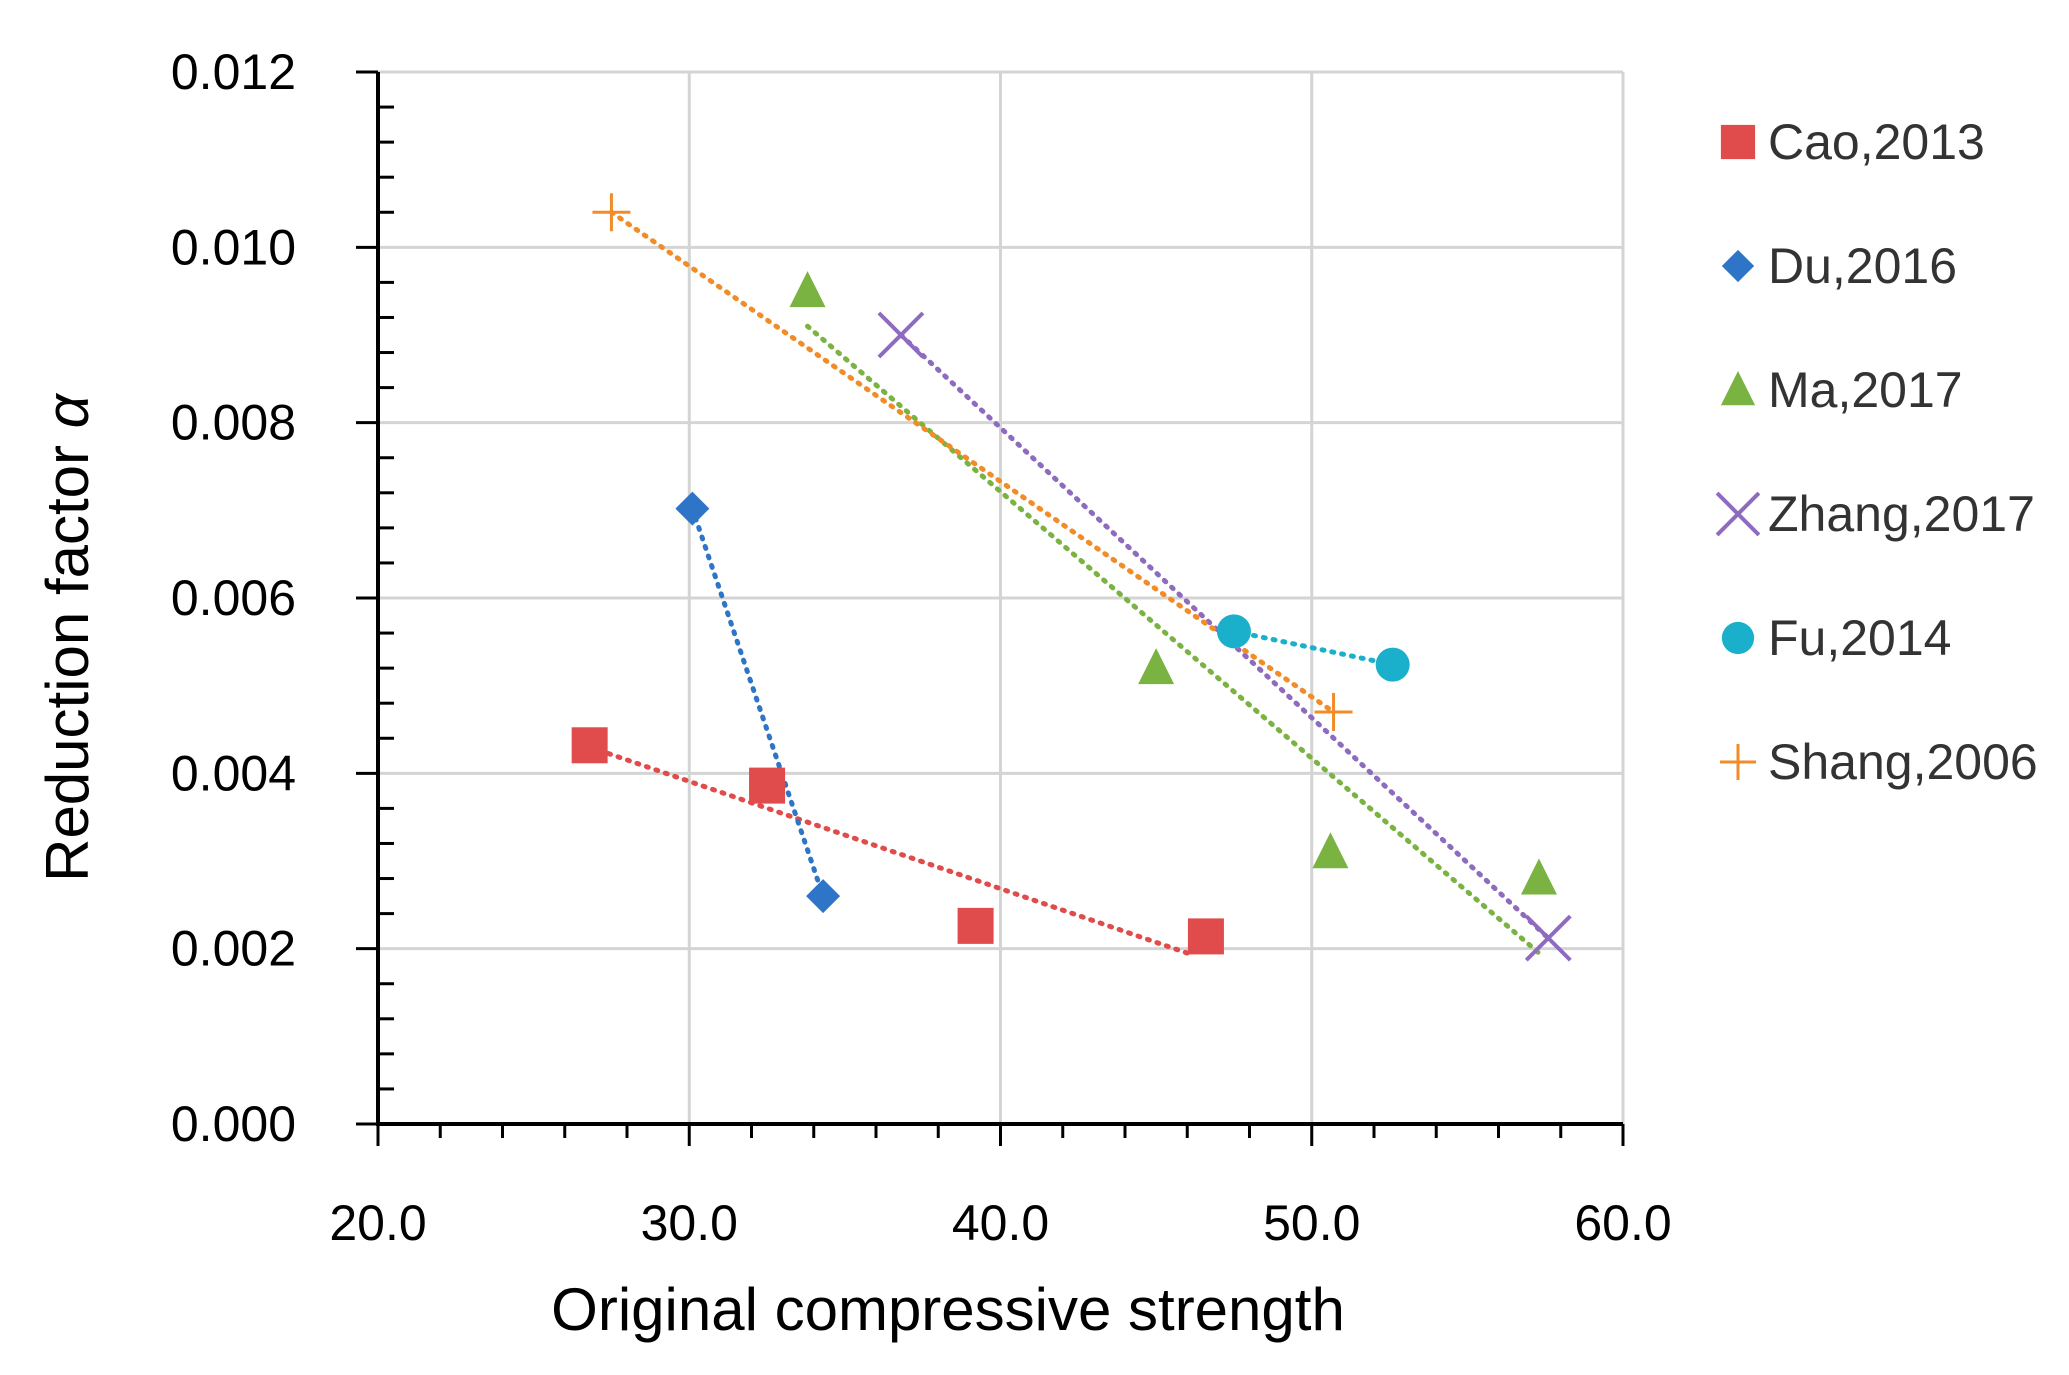  I want to click on y-tick-label: 0.002, so click(233, 949).